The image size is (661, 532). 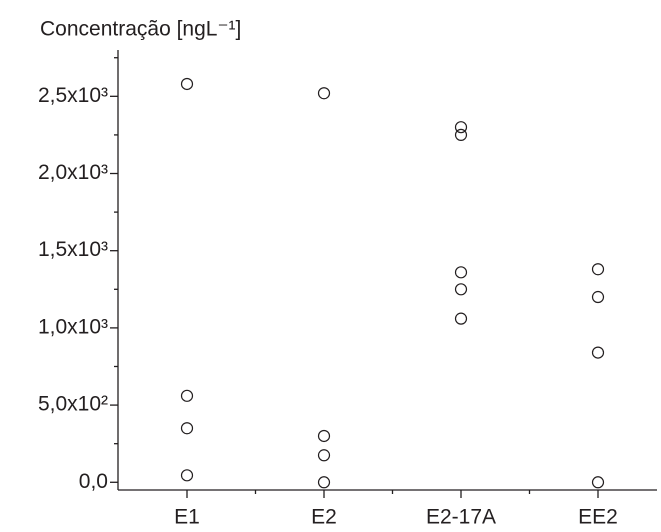 What do you see at coordinates (93, 481) in the screenshot?
I see `y-tick-label: 0,0` at bounding box center [93, 481].